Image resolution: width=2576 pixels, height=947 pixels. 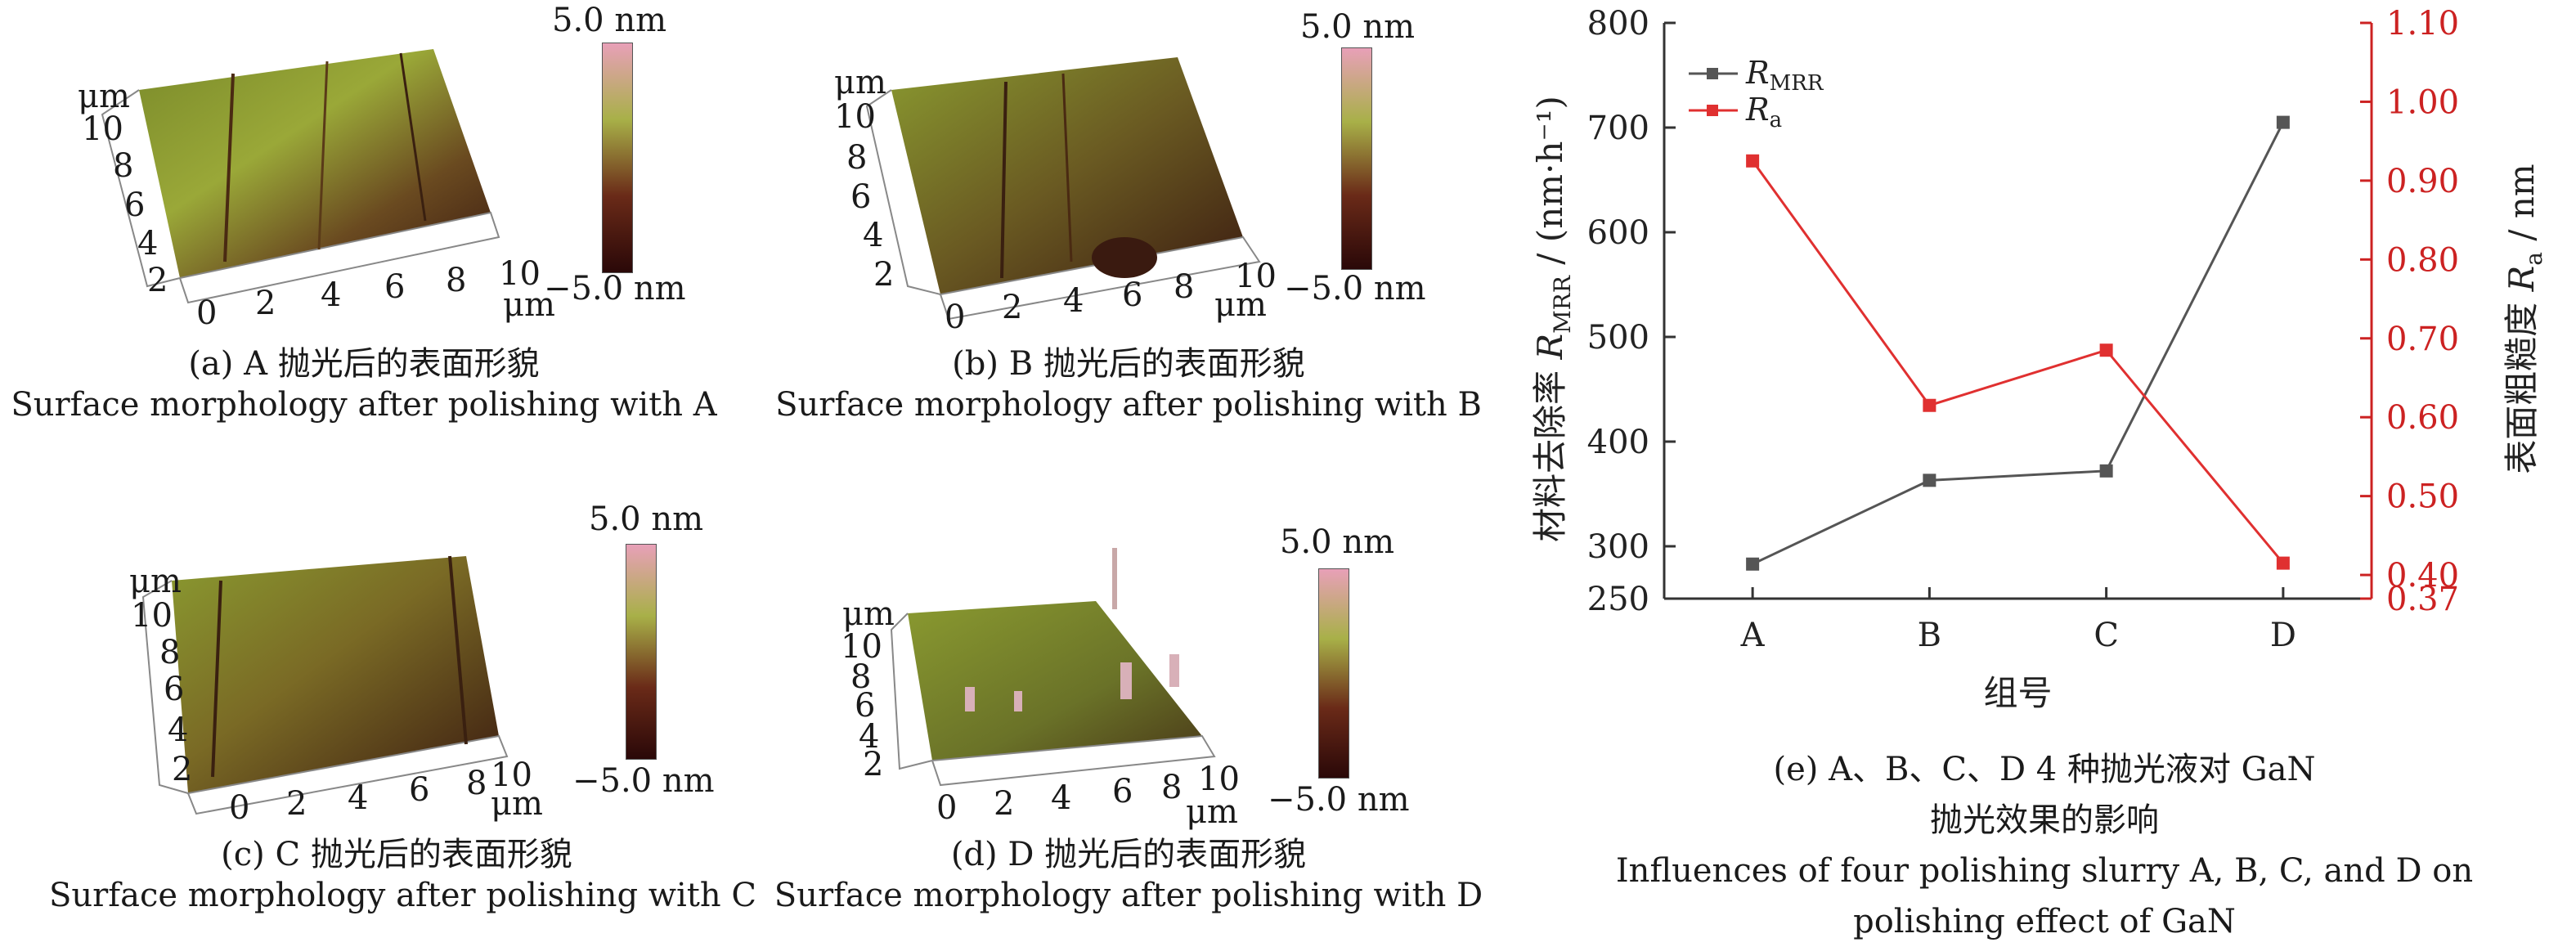 What do you see at coordinates (1063, 189) in the screenshot?
I see `afm-surface-b` at bounding box center [1063, 189].